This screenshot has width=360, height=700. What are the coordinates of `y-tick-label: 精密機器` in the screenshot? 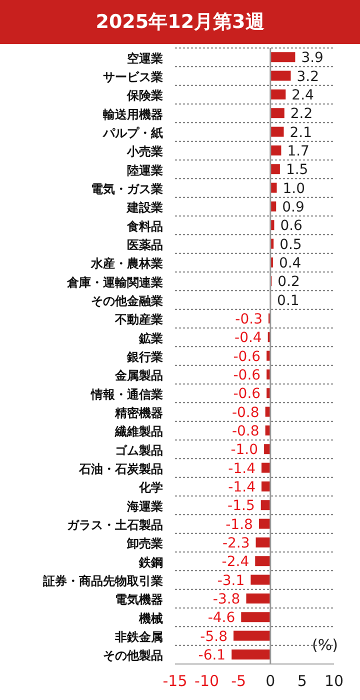 It's located at (138, 413).